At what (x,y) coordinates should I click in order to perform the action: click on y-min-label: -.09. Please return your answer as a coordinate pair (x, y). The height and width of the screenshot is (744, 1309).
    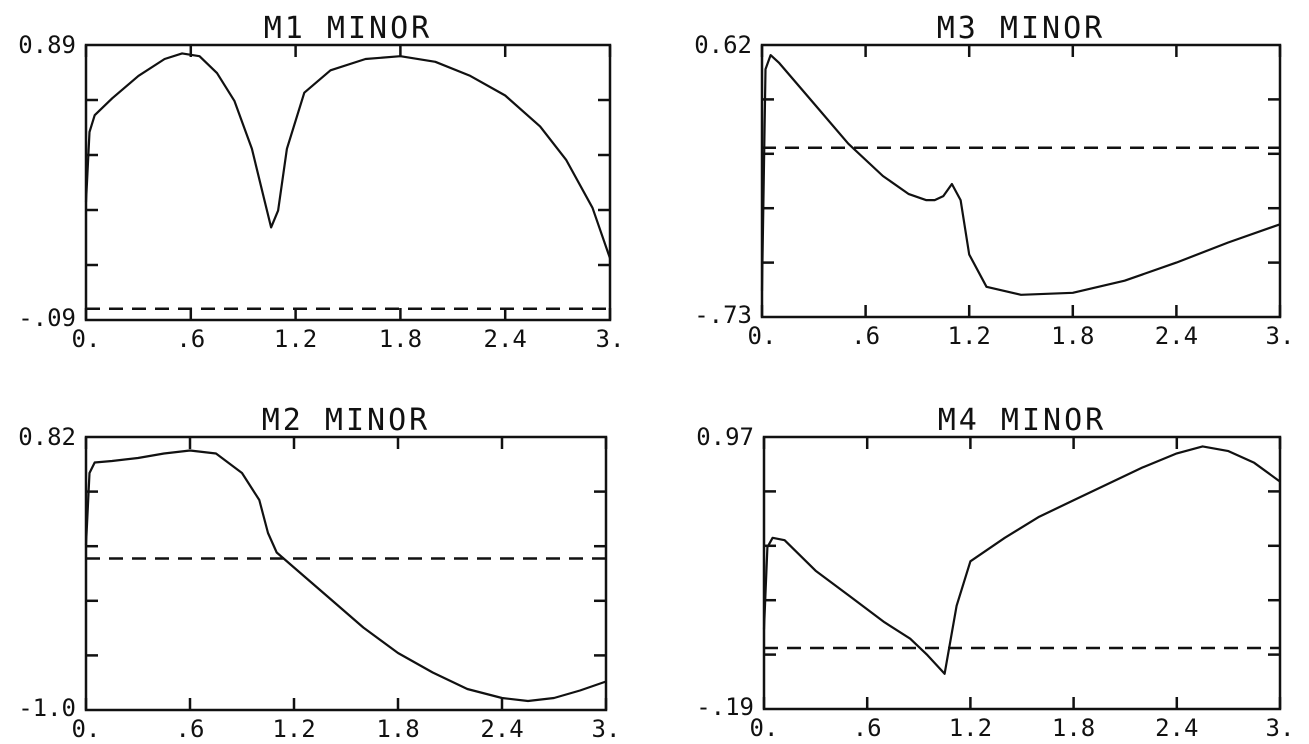
    Looking at the image, I should click on (47, 318).